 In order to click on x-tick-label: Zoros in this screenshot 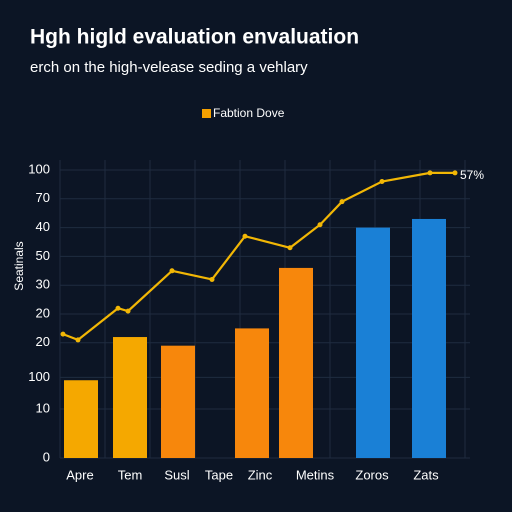, I will do `click(372, 474)`.